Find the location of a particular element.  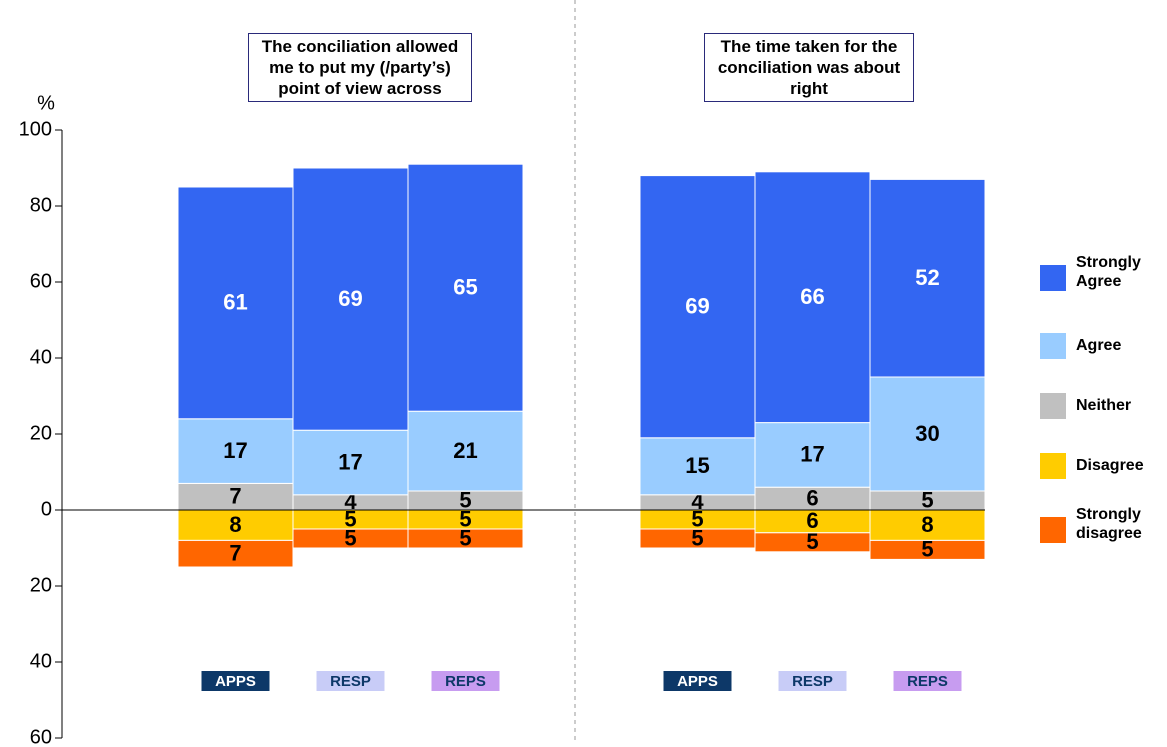

data-label: 66 is located at coordinates (812, 296).